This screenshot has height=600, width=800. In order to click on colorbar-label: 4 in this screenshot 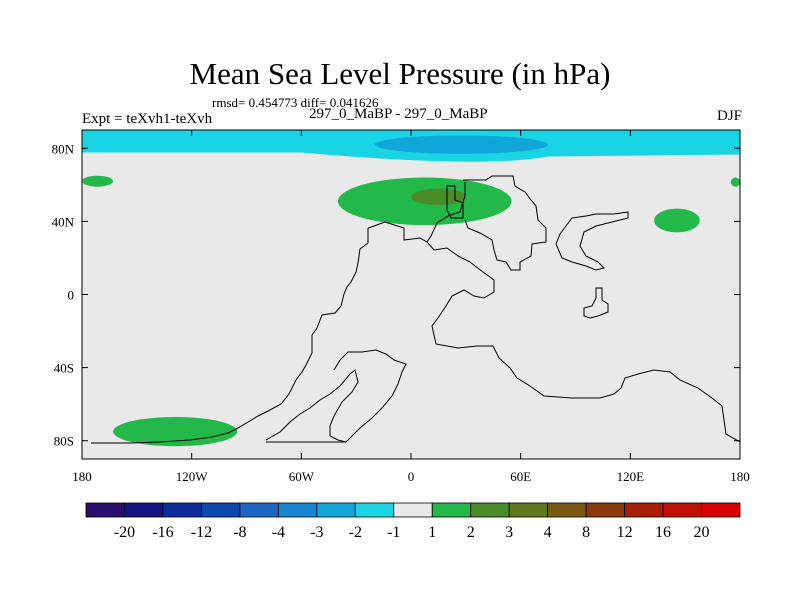, I will do `click(548, 532)`.